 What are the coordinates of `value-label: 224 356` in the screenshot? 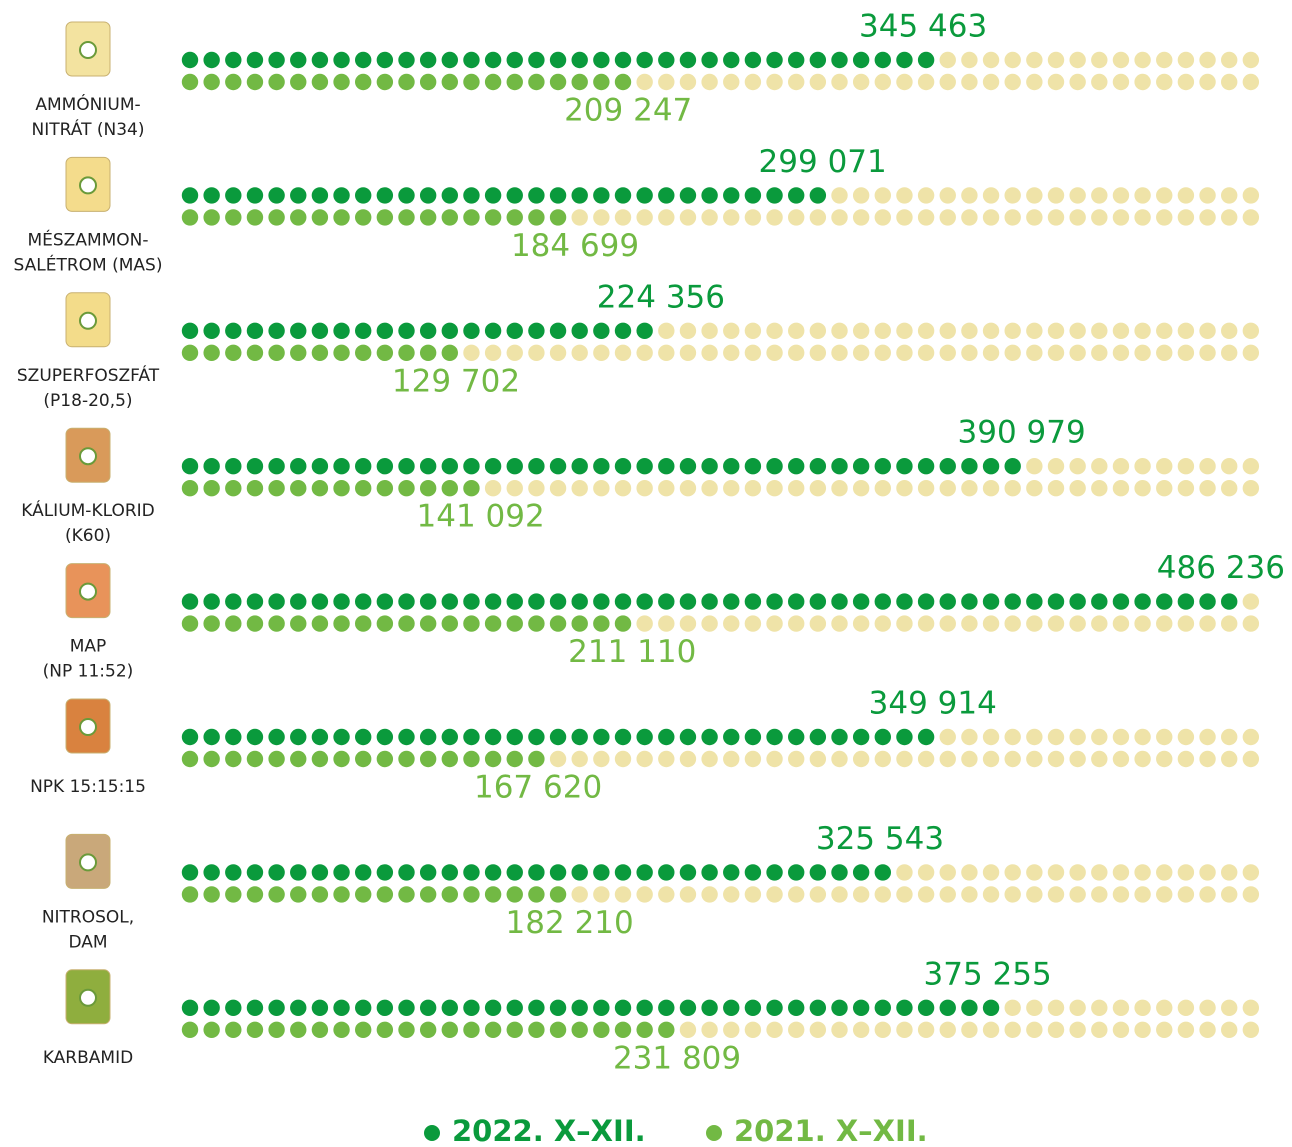 It's located at (661, 297).